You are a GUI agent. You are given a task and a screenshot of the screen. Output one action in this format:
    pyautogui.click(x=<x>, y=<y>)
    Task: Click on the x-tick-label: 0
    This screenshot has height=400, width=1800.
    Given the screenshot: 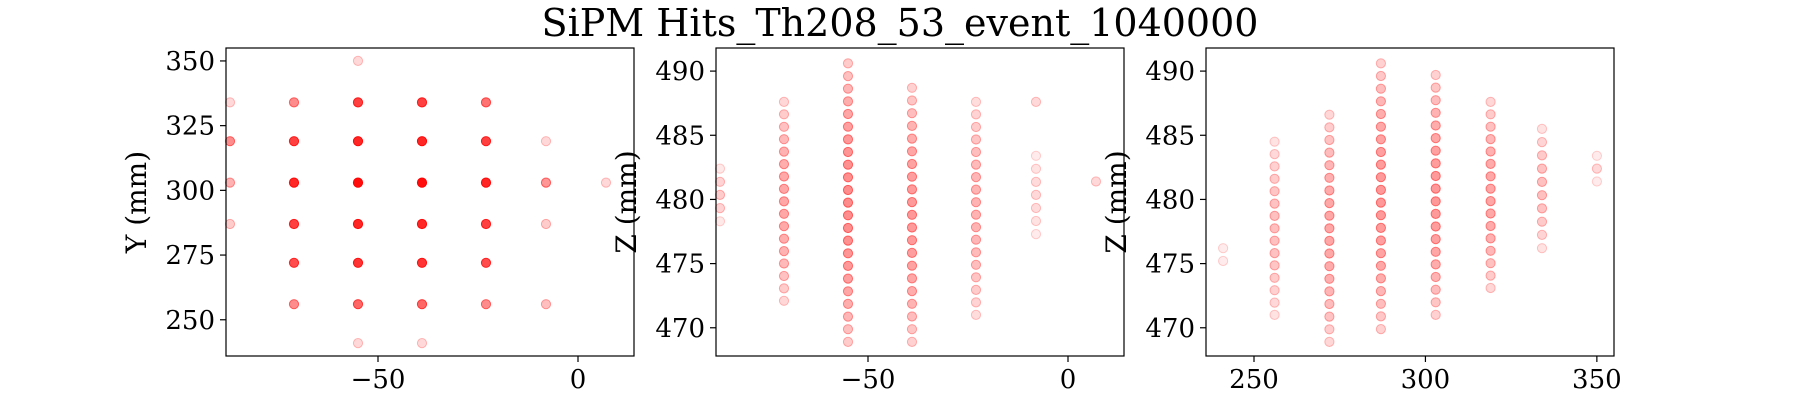 What is the action you would take?
    pyautogui.click(x=578, y=380)
    